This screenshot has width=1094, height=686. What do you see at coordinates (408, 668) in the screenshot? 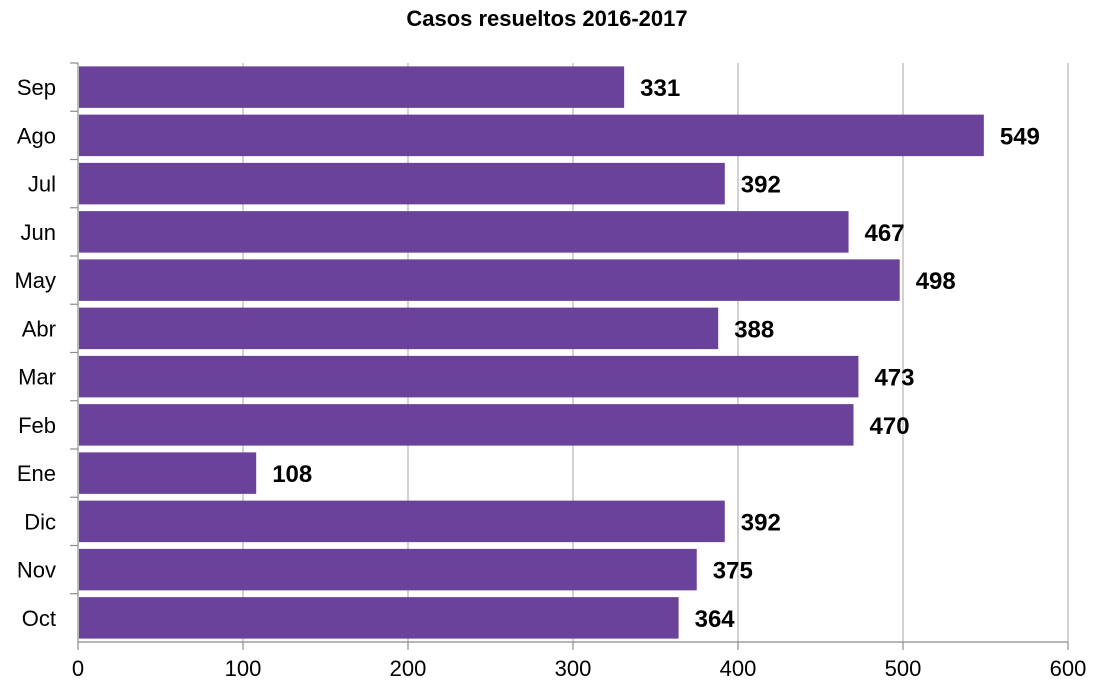
I see `x-tick-label-200: 200` at bounding box center [408, 668].